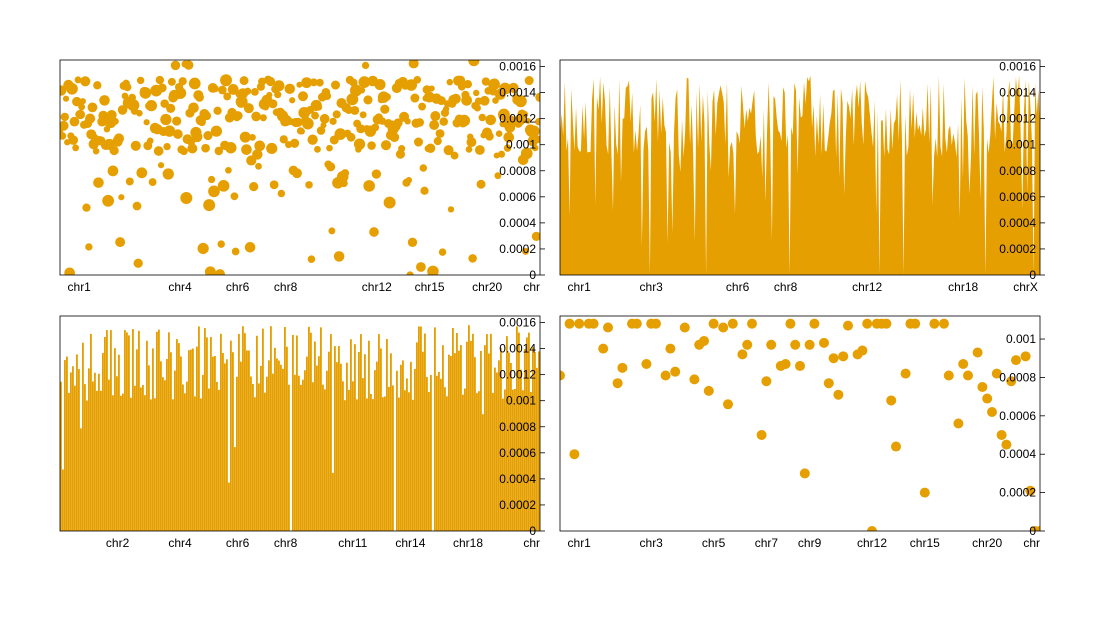 The image size is (1100, 627). I want to click on x-tick-label: chr2, so click(118, 543).